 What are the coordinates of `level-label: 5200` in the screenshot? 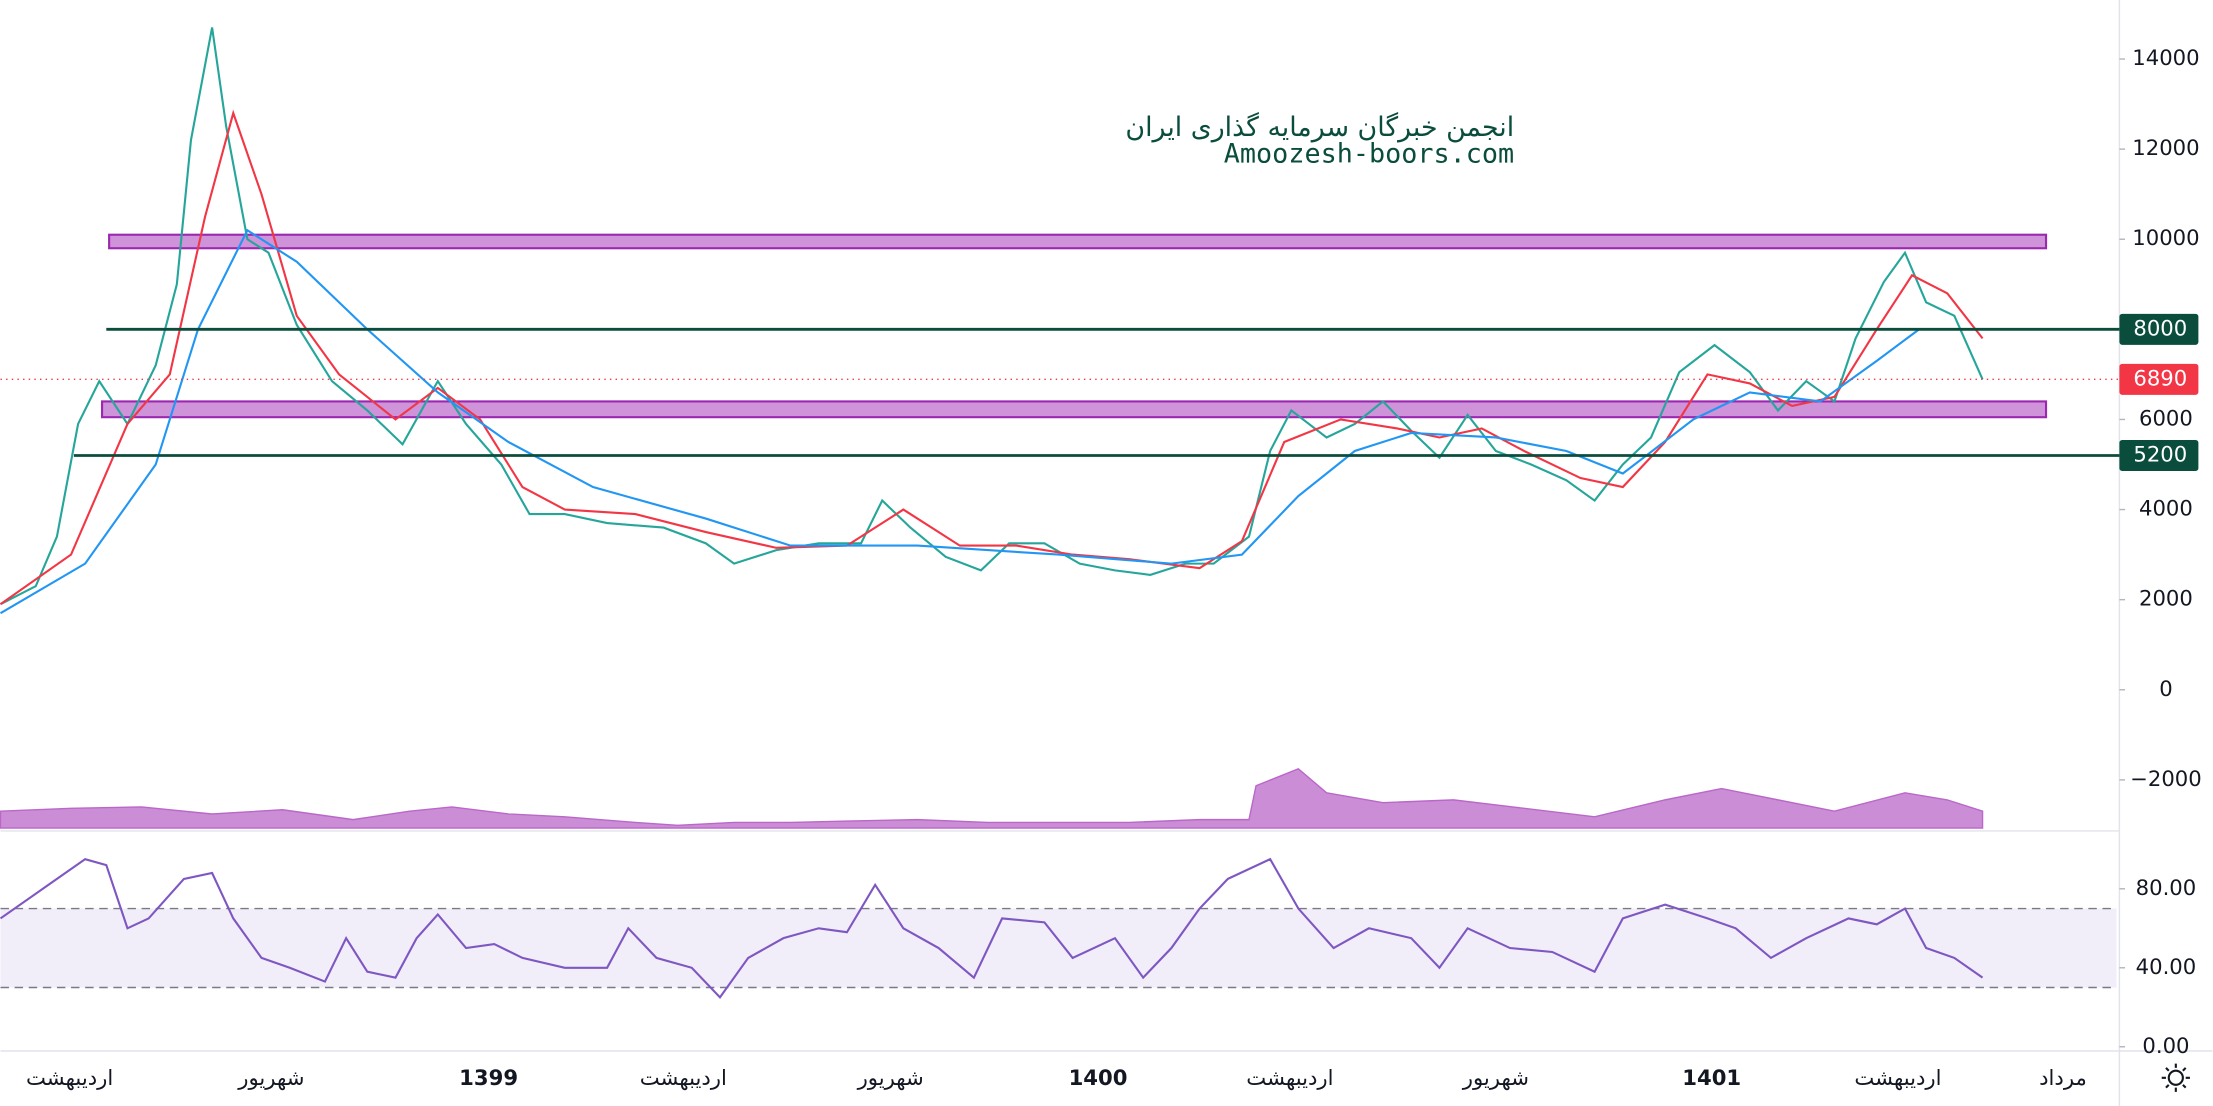 It's located at (2160, 453).